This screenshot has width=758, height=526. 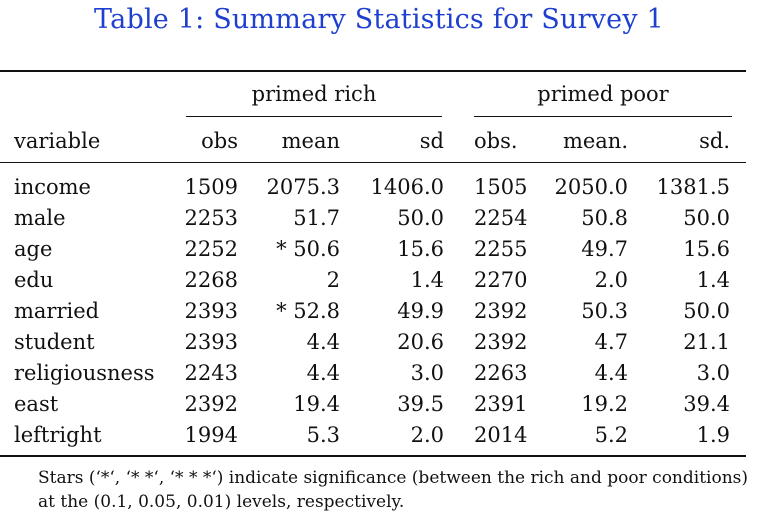 What do you see at coordinates (373, 373) in the screenshot?
I see `table-row: religiousness 2243 4.4 3.0 2263 4.4 3.0` at bounding box center [373, 373].